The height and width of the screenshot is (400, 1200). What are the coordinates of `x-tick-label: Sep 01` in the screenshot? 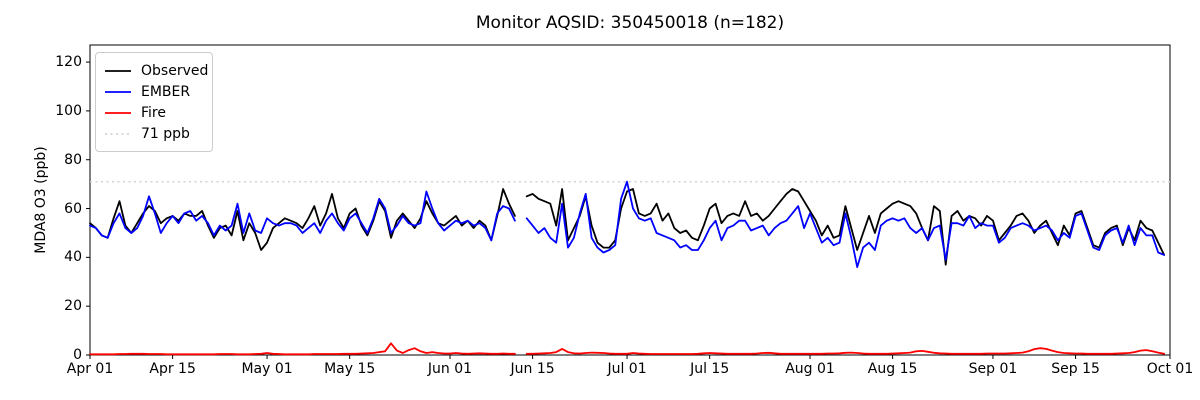 It's located at (993, 369).